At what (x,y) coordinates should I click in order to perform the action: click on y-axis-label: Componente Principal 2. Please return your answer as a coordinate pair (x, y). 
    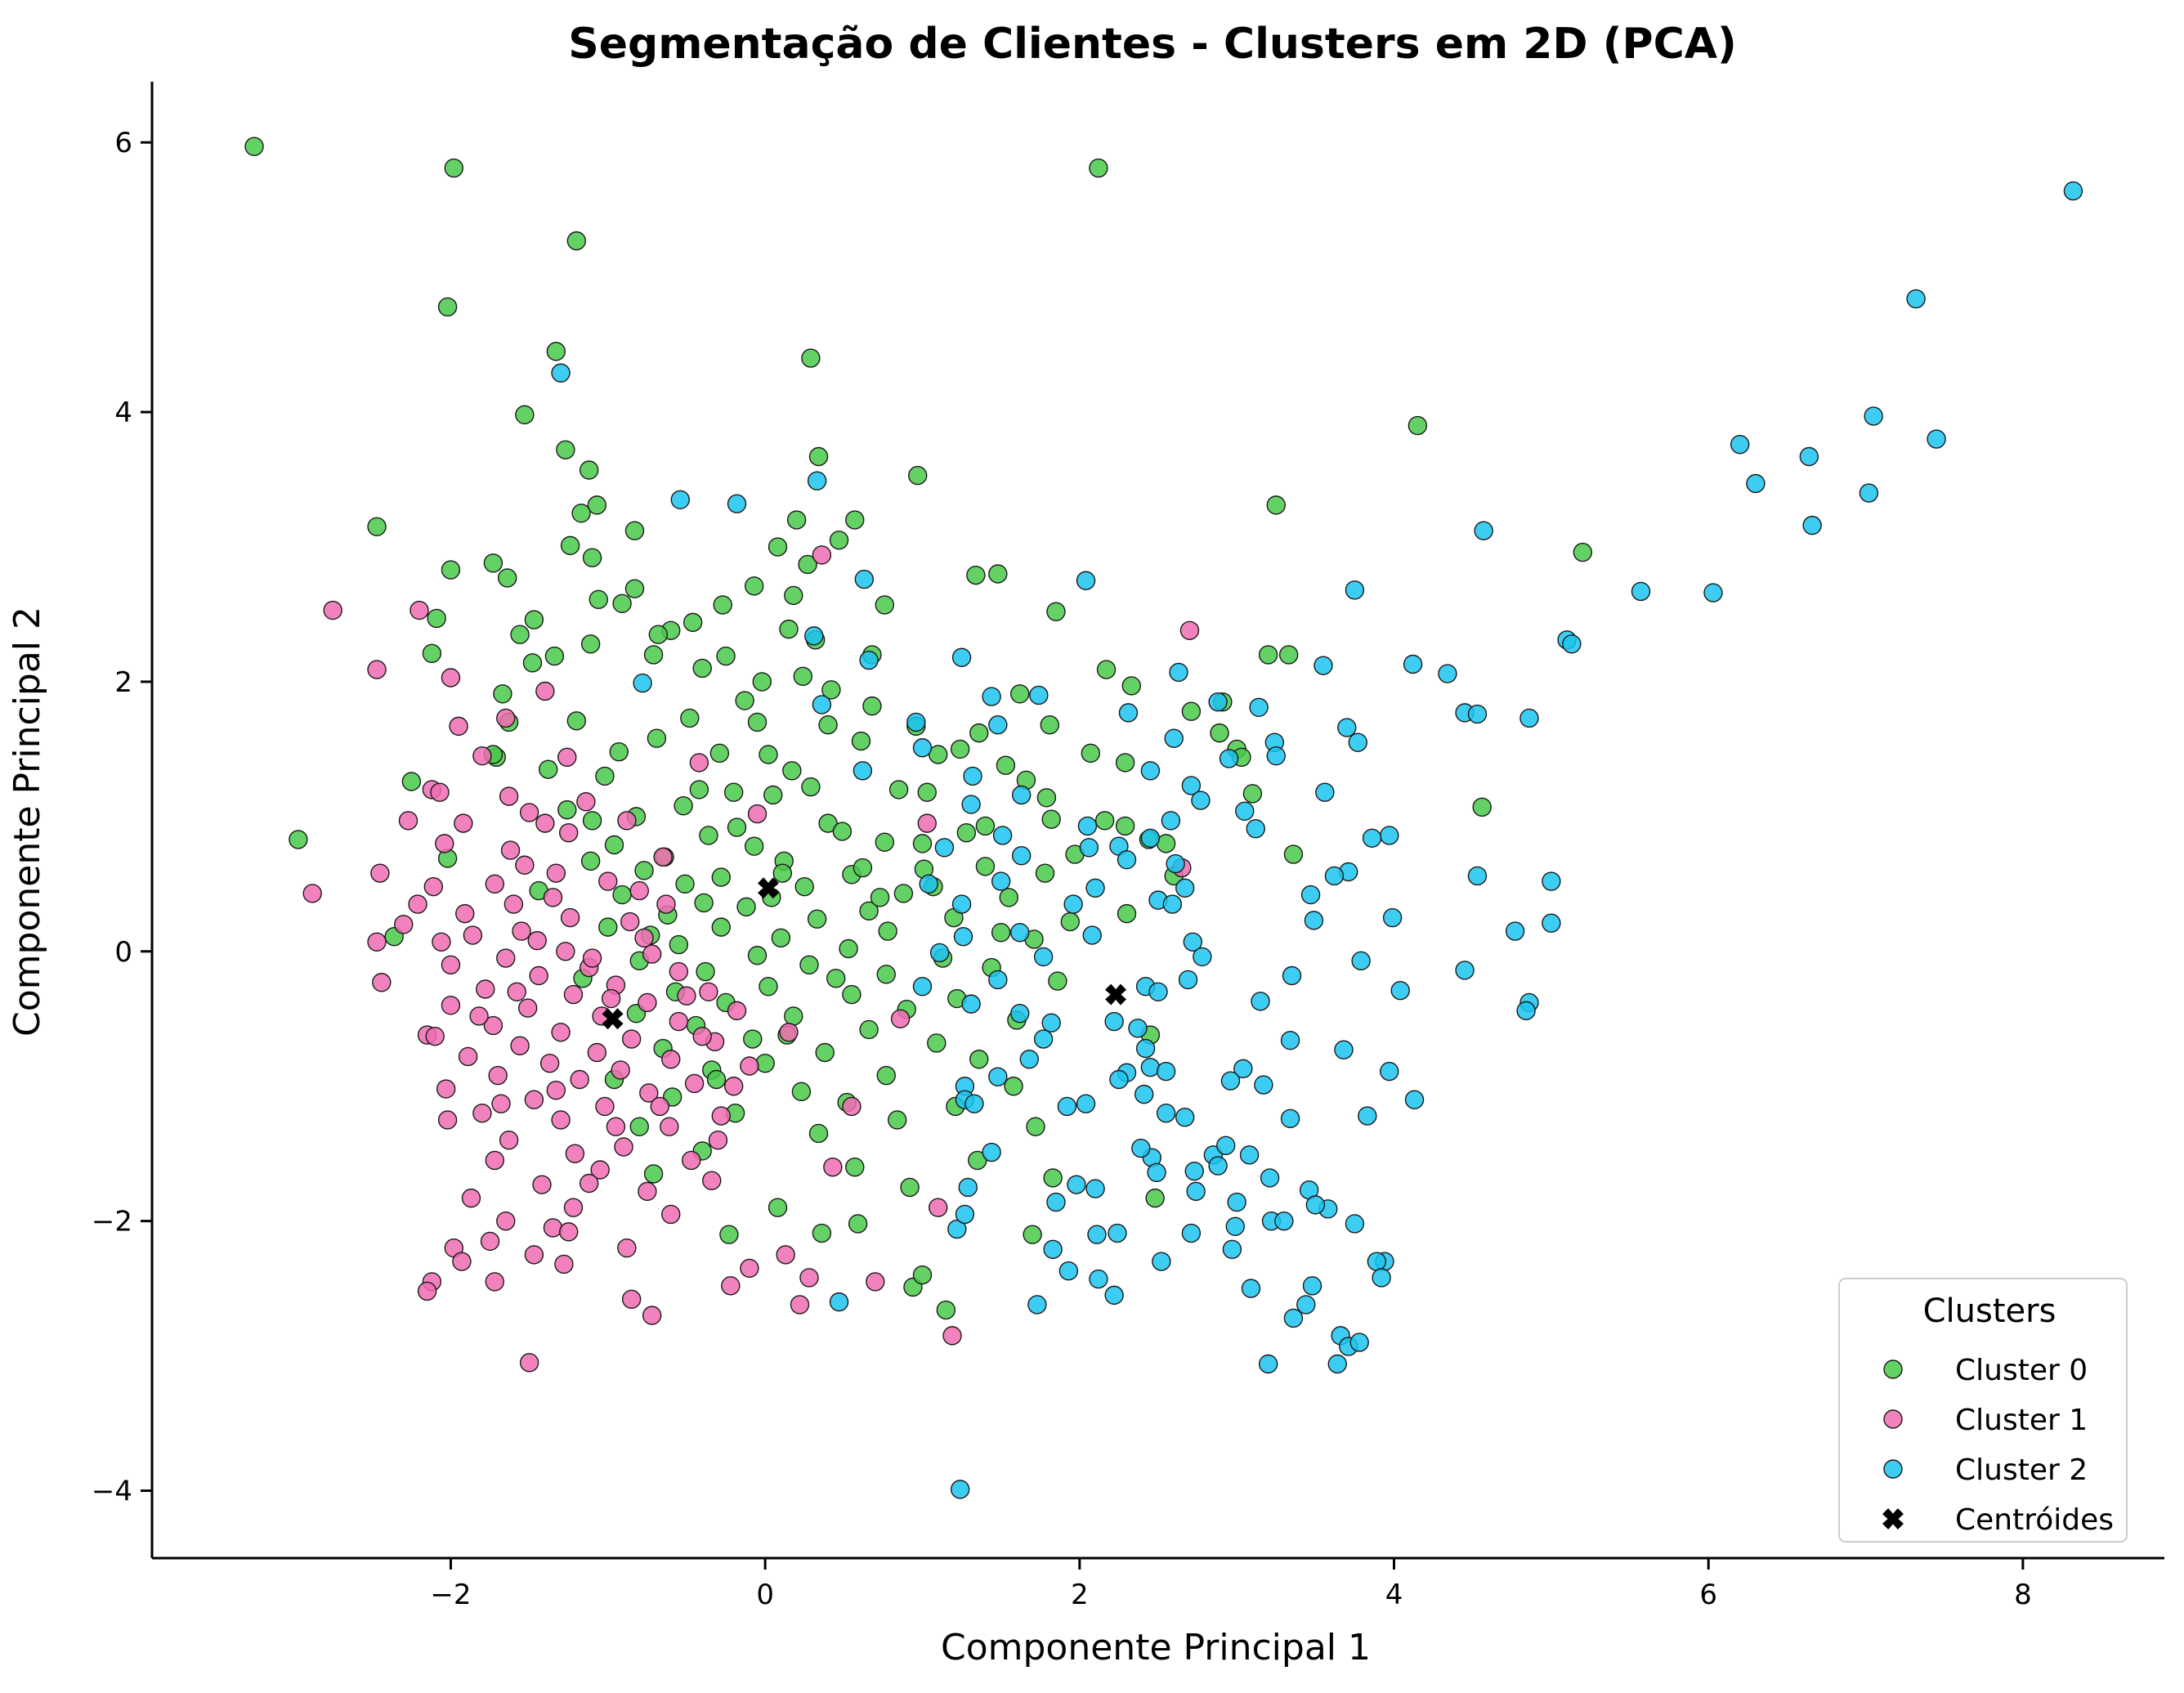
    Looking at the image, I should click on (28, 822).